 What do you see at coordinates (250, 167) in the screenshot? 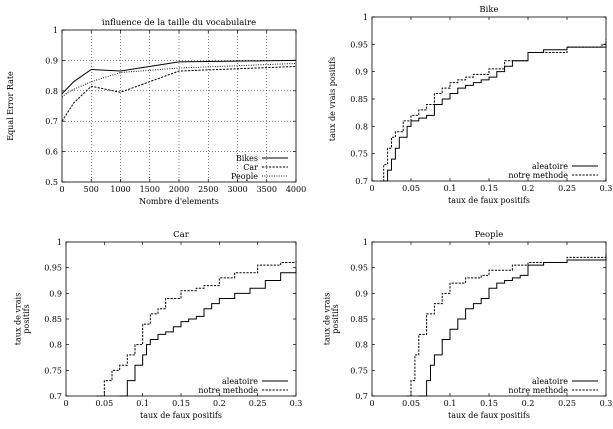
I see `legend-label: Car` at bounding box center [250, 167].